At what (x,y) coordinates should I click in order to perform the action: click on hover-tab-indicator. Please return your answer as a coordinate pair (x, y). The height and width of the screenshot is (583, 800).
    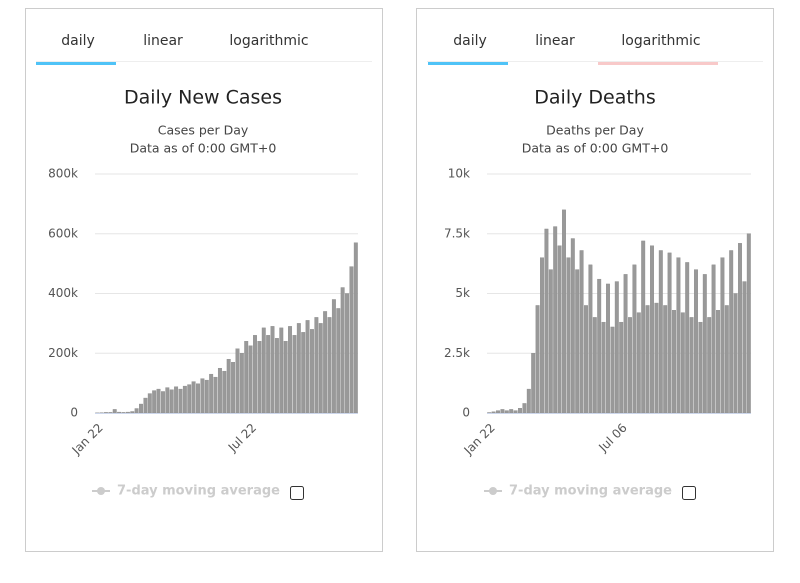
    Looking at the image, I should click on (658, 63).